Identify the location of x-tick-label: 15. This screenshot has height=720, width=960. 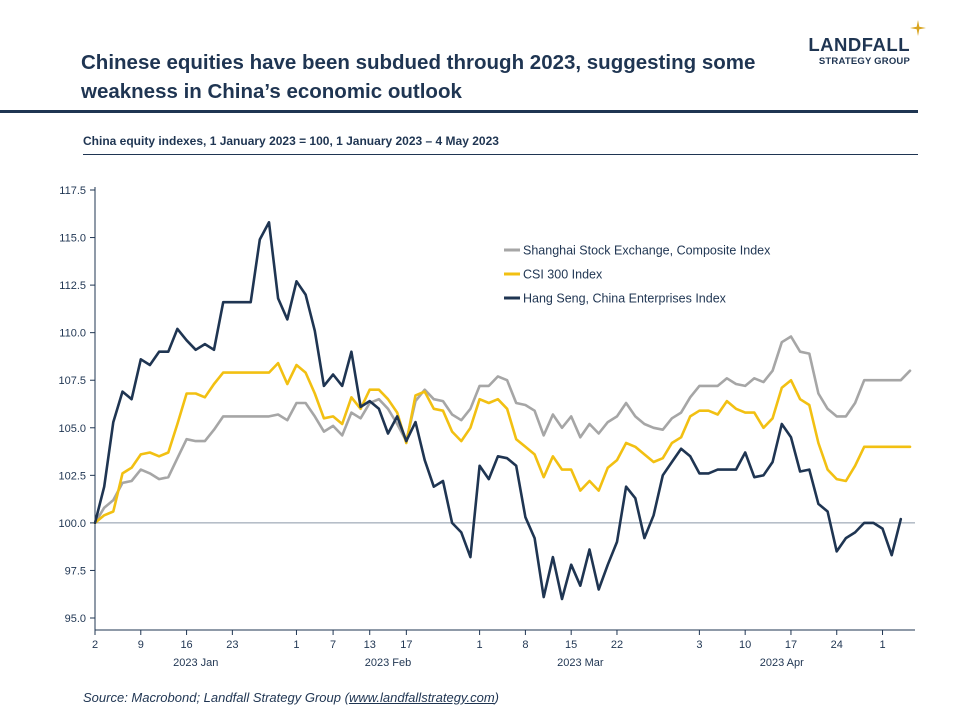
(571, 645).